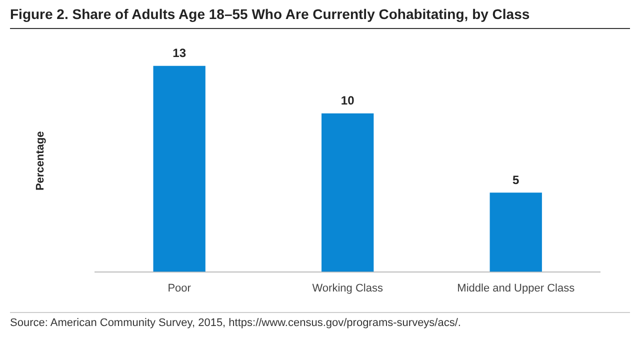 This screenshot has width=640, height=337. What do you see at coordinates (348, 288) in the screenshot?
I see `x-tick-label: Working Class` at bounding box center [348, 288].